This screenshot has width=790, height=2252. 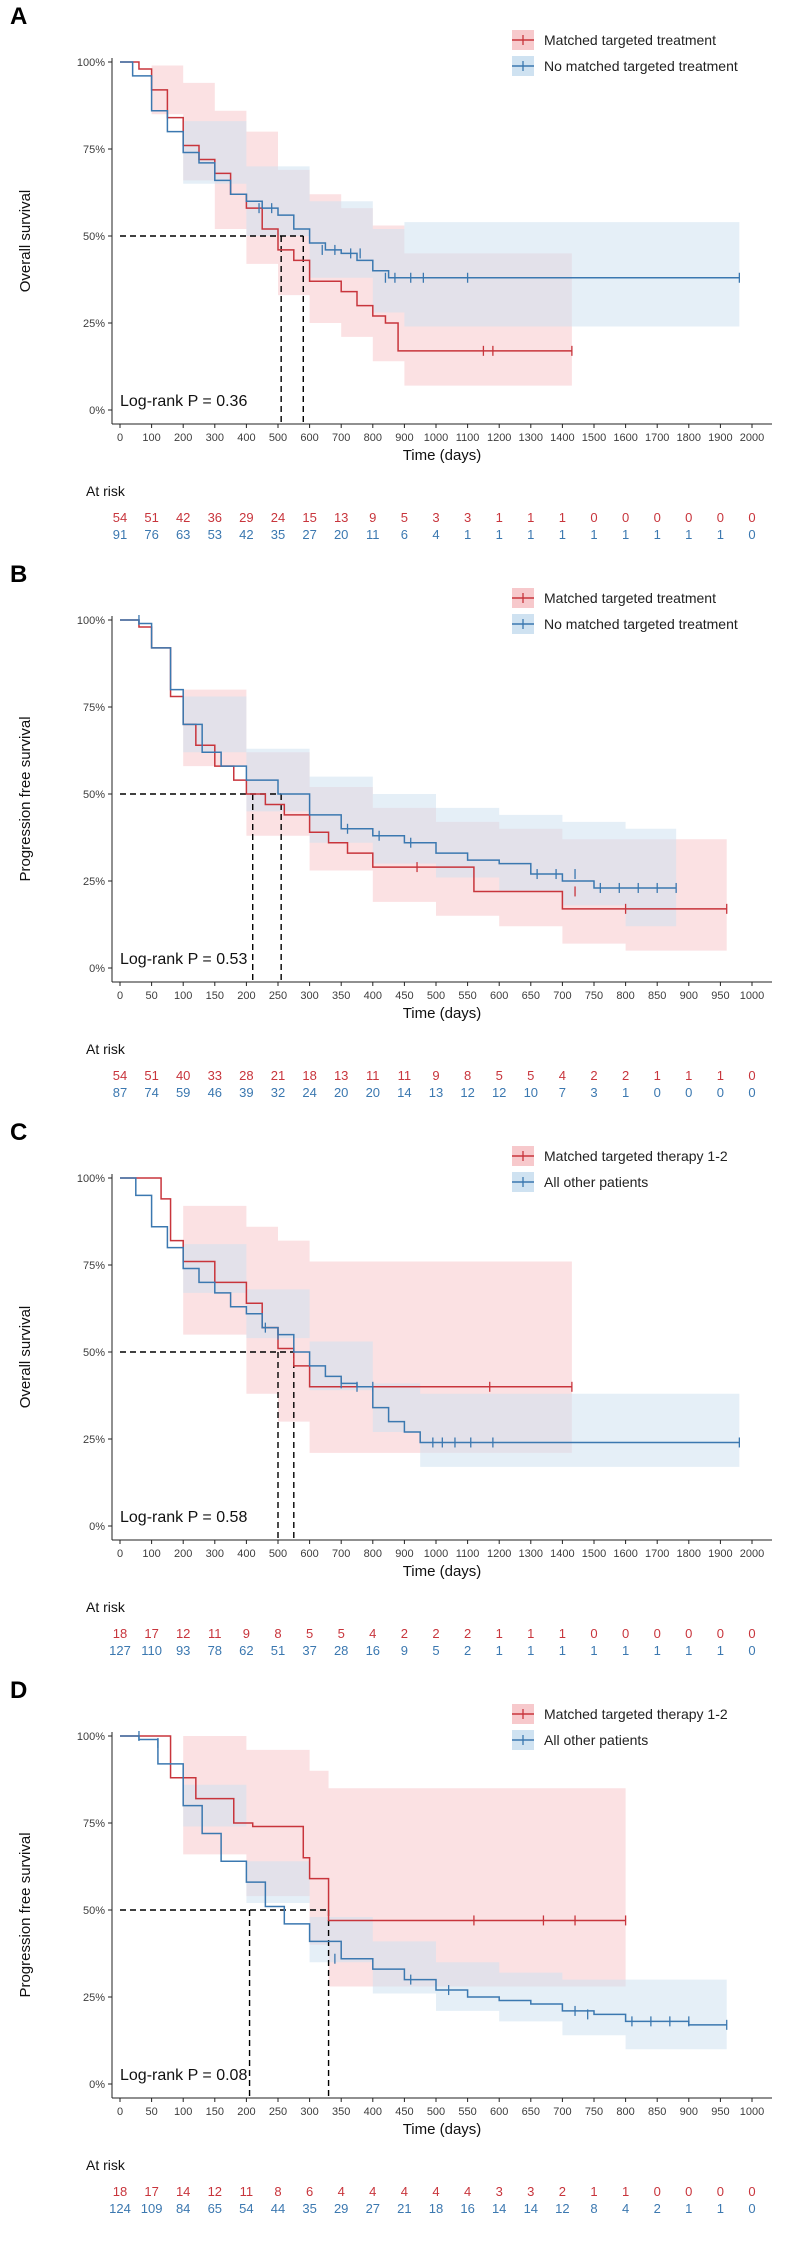 What do you see at coordinates (183, 517) in the screenshot?
I see `at-risk-count: 42` at bounding box center [183, 517].